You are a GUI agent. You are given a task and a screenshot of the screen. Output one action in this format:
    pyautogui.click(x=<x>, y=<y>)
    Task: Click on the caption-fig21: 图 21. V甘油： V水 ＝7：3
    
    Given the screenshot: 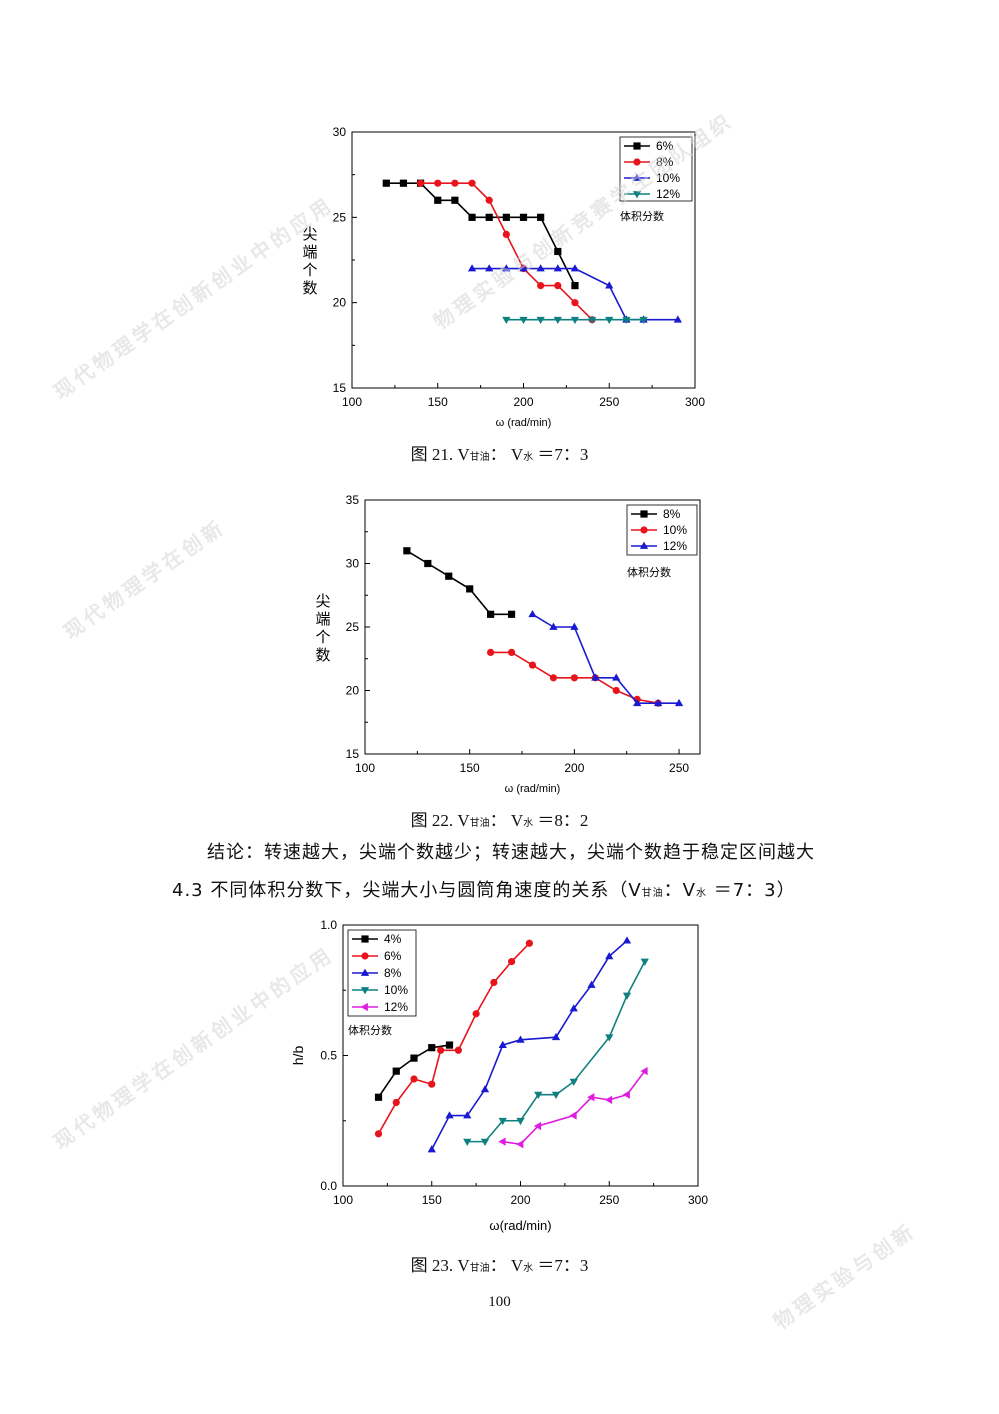 What is the action you would take?
    pyautogui.click(x=499, y=454)
    